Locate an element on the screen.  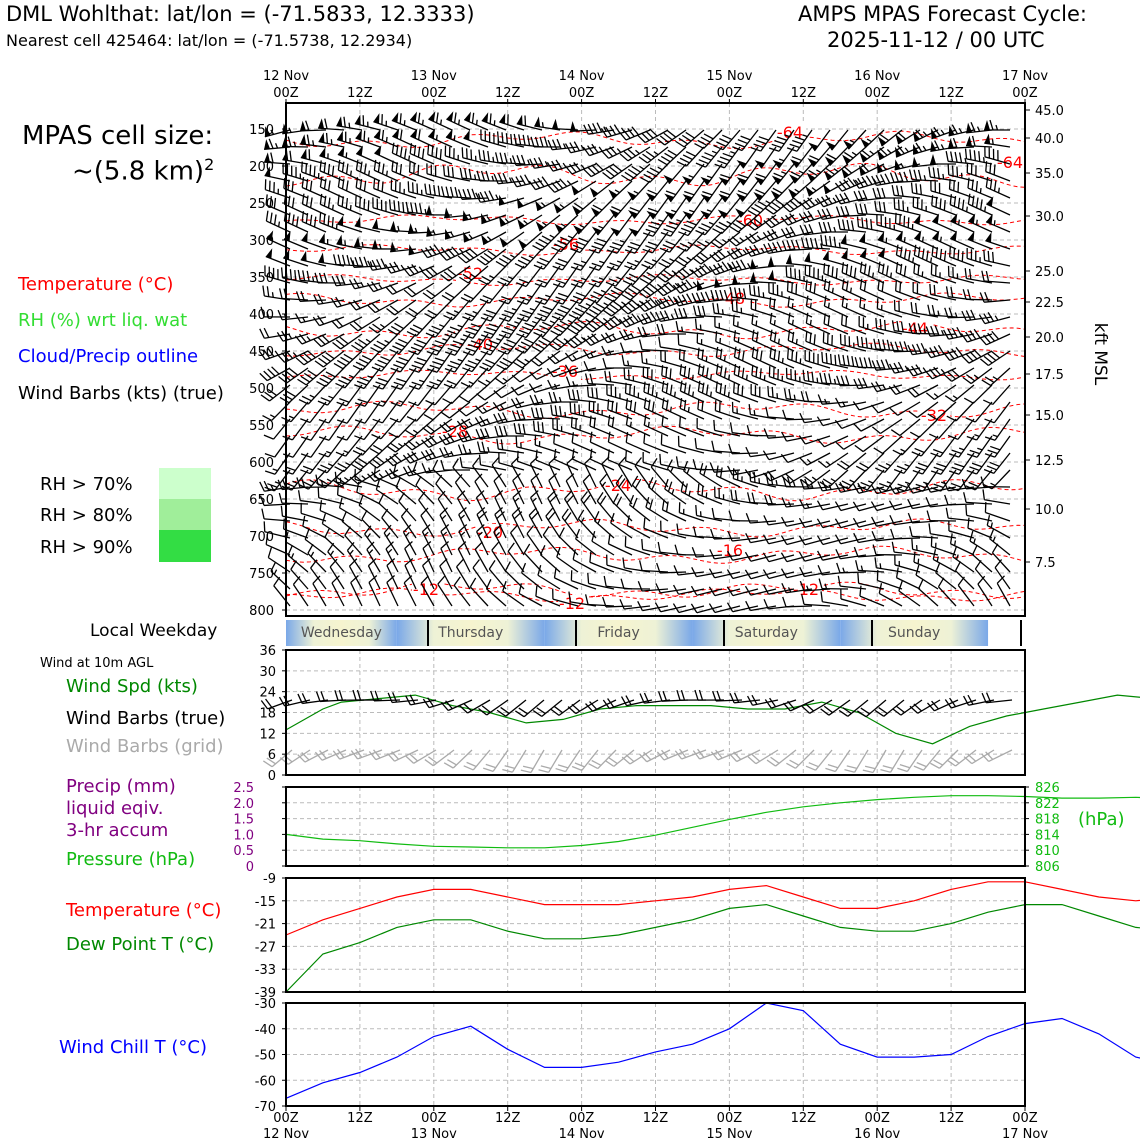
legend-rh: RH (%) wrt liq. wat is located at coordinates (103, 320).